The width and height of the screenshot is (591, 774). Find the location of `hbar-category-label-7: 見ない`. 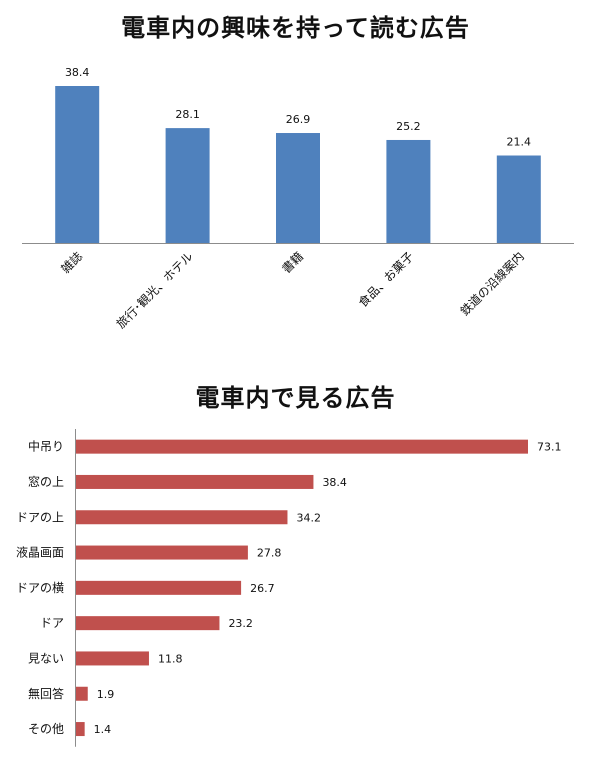

hbar-category-label-7: 見ない is located at coordinates (46, 658).